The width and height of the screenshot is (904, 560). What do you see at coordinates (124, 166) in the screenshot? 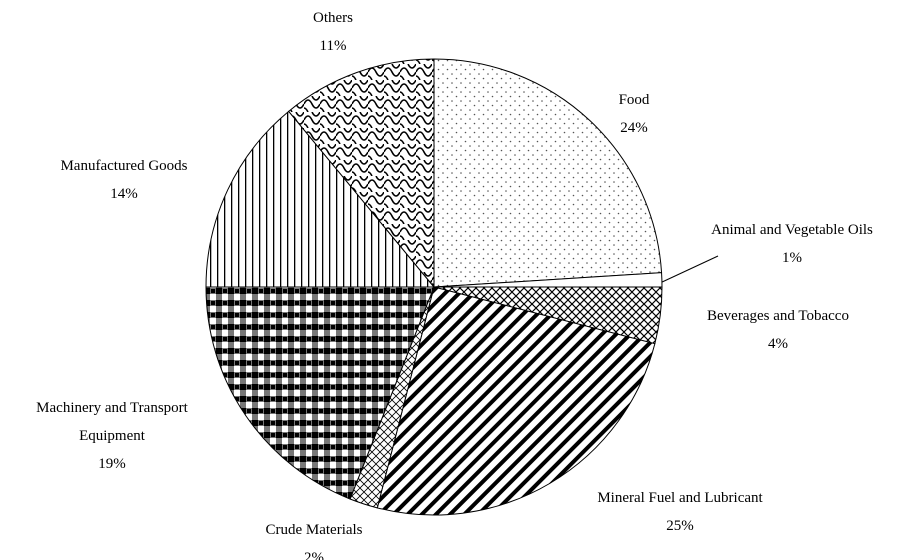
I see `category-label: Manufactured Goods` at bounding box center [124, 166].